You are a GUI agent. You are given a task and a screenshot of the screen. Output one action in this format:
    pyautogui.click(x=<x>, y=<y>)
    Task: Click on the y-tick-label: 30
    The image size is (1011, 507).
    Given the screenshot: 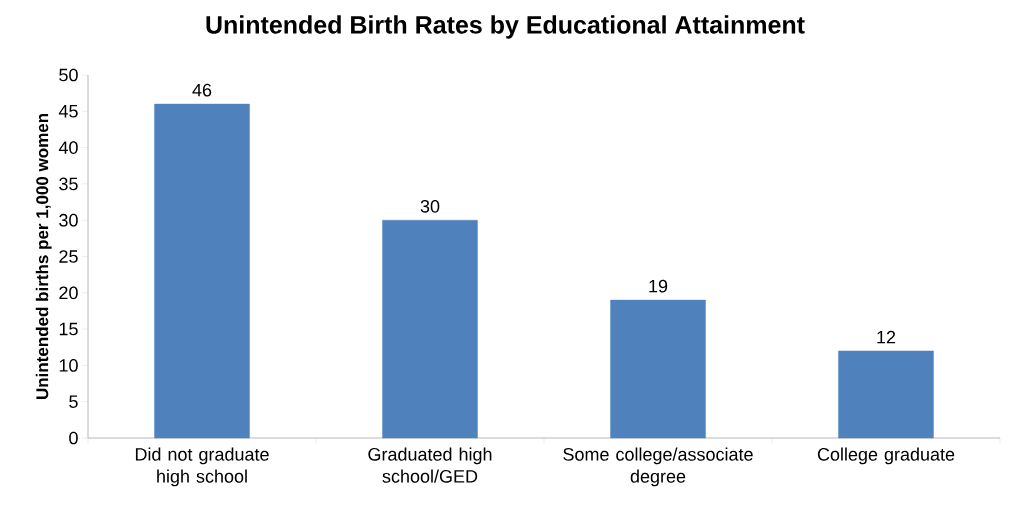 What is the action you would take?
    pyautogui.click(x=68, y=220)
    